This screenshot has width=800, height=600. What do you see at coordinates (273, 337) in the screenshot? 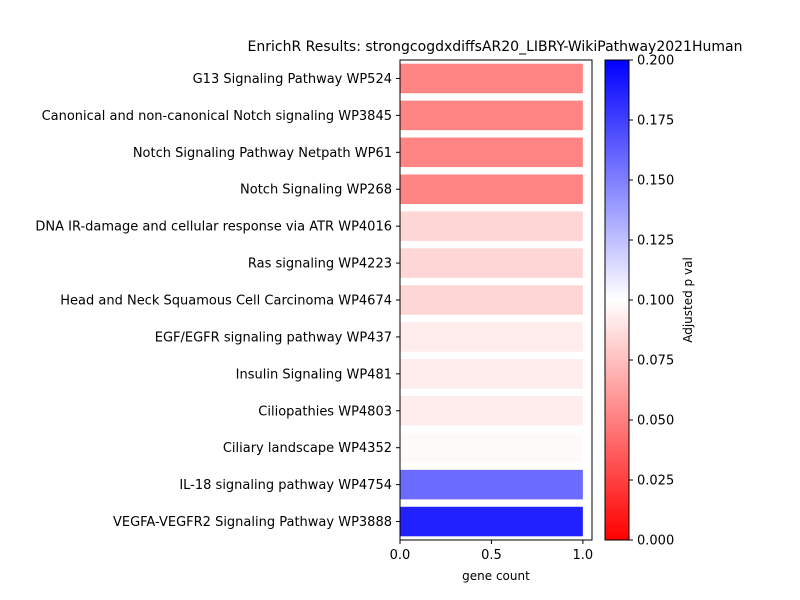
I see `y-tick-label: EGF/EGFR signaling pathway WP437` at bounding box center [273, 337].